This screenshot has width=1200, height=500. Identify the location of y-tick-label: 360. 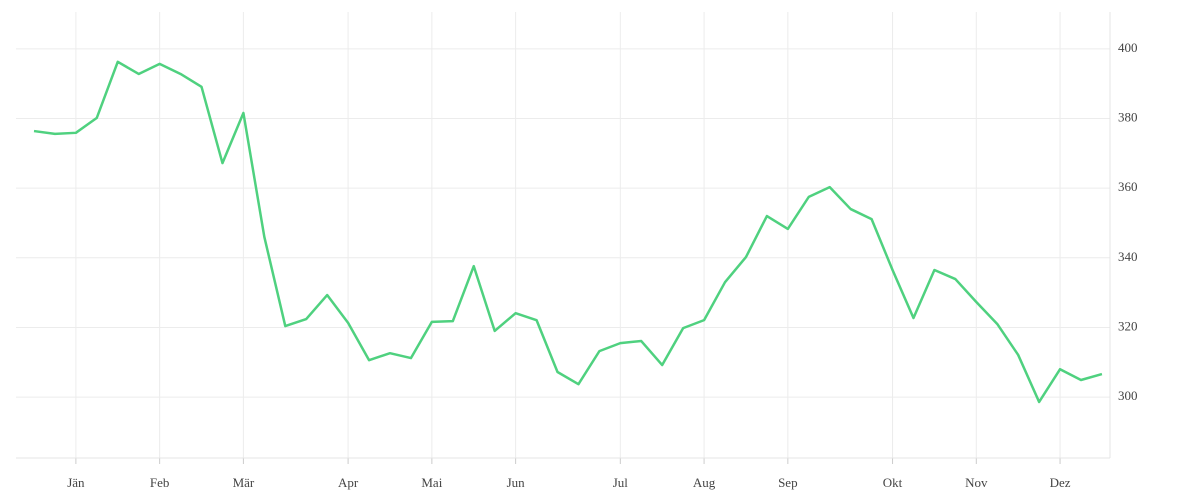
(1128, 186).